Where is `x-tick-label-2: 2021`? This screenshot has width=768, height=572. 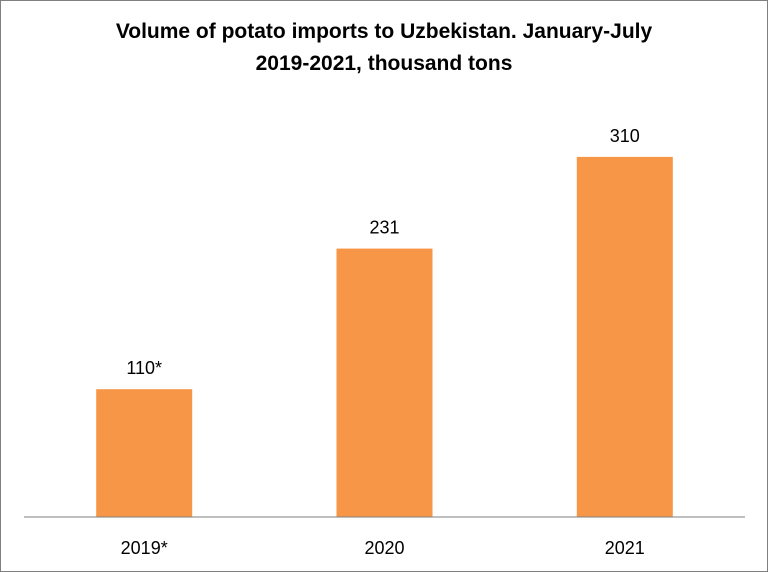
x-tick-label-2: 2021 is located at coordinates (625, 548).